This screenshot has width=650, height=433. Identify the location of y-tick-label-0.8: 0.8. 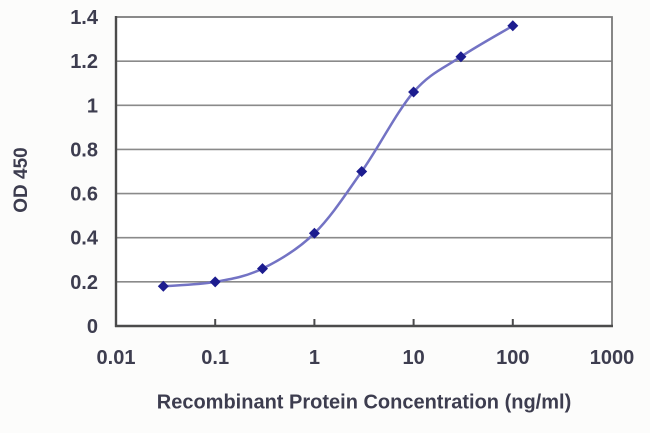
(84, 150).